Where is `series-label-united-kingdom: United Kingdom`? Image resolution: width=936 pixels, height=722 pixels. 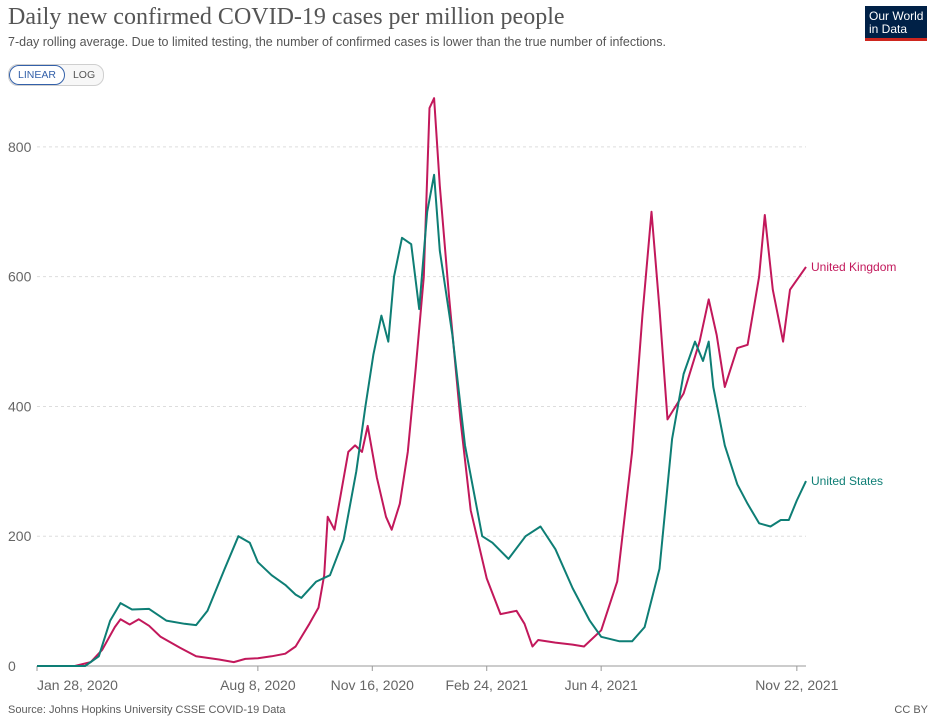 series-label-united-kingdom: United Kingdom is located at coordinates (853, 267).